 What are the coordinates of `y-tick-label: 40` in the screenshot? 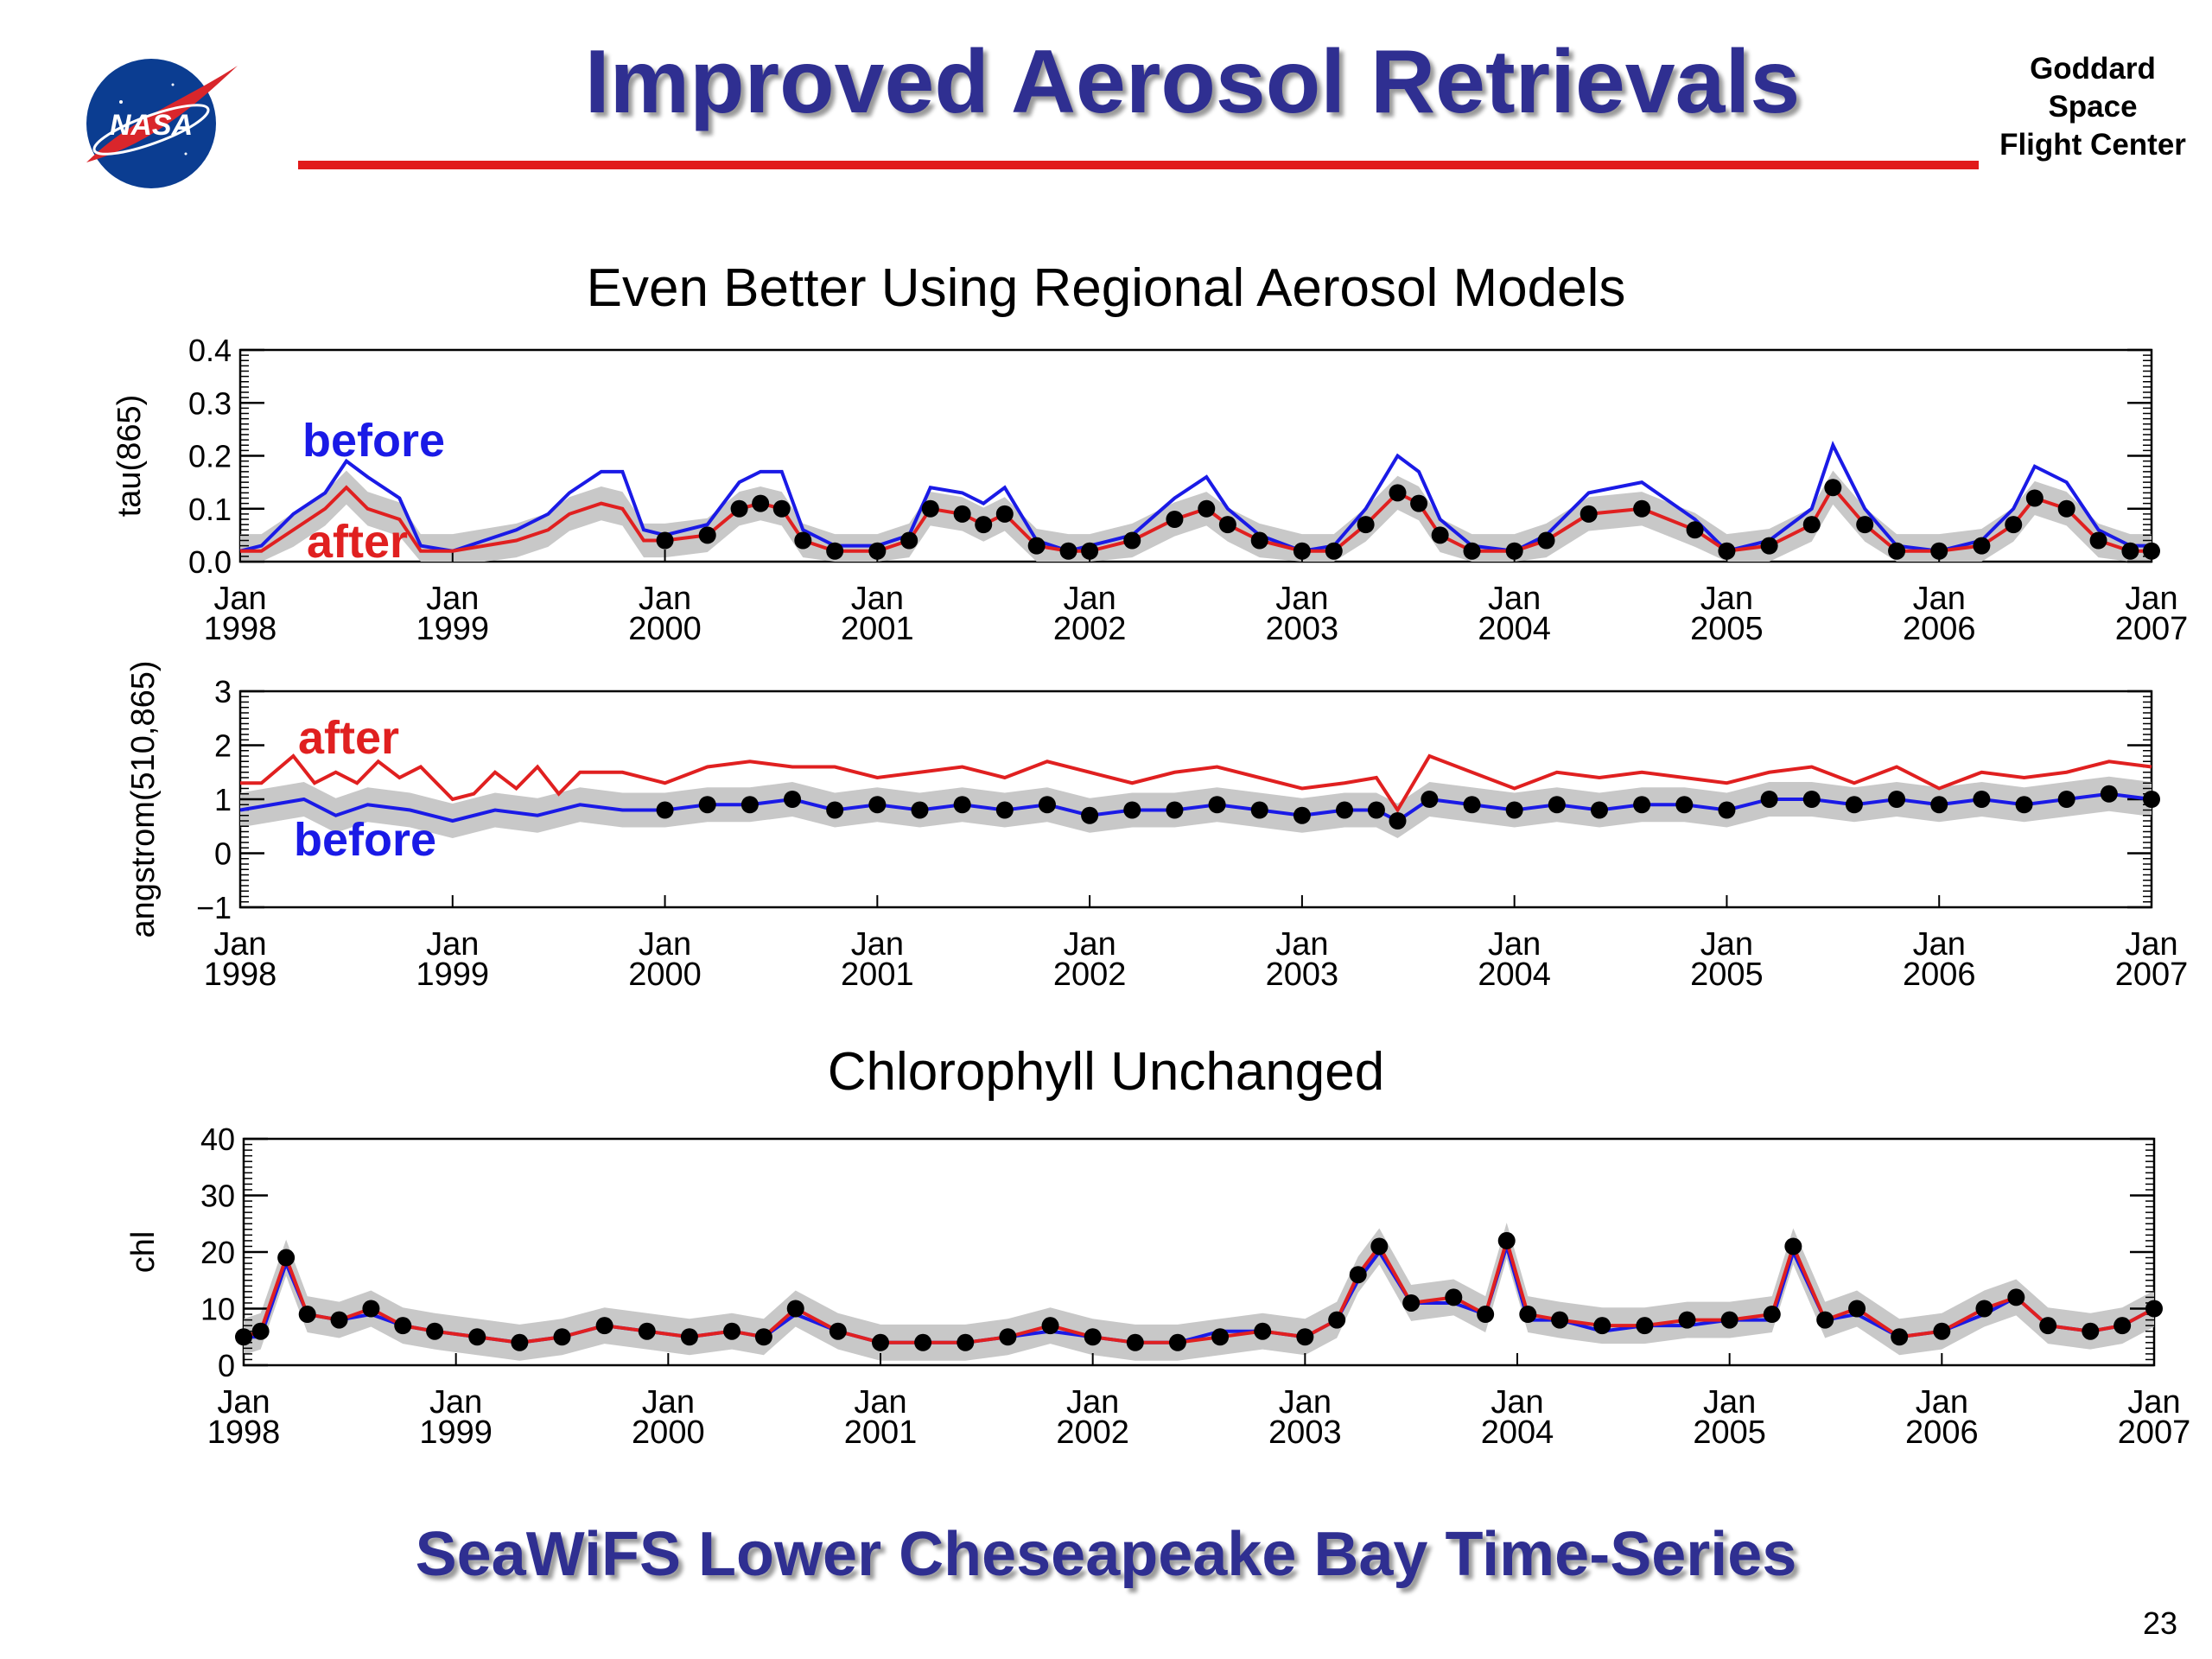 It's located at (217, 1139).